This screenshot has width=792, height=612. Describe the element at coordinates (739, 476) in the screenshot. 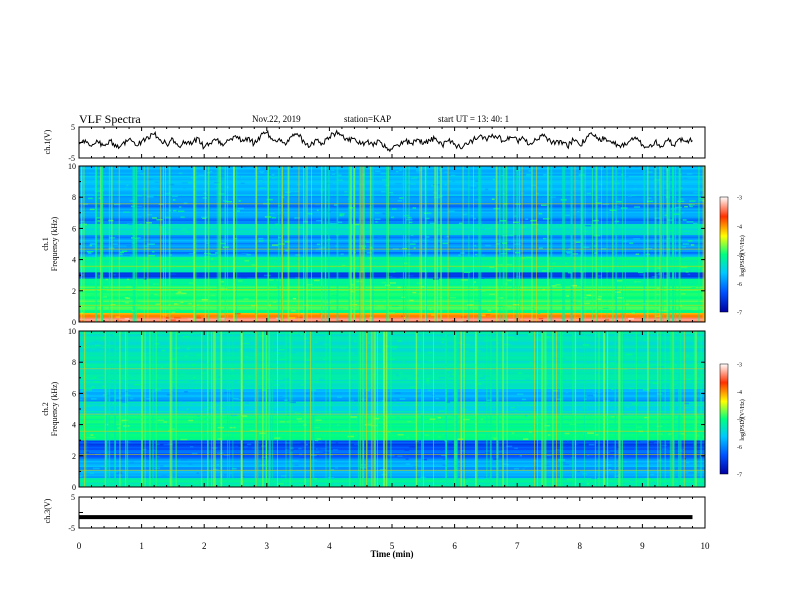

I see `colorbar-tick-label: -7` at that location.